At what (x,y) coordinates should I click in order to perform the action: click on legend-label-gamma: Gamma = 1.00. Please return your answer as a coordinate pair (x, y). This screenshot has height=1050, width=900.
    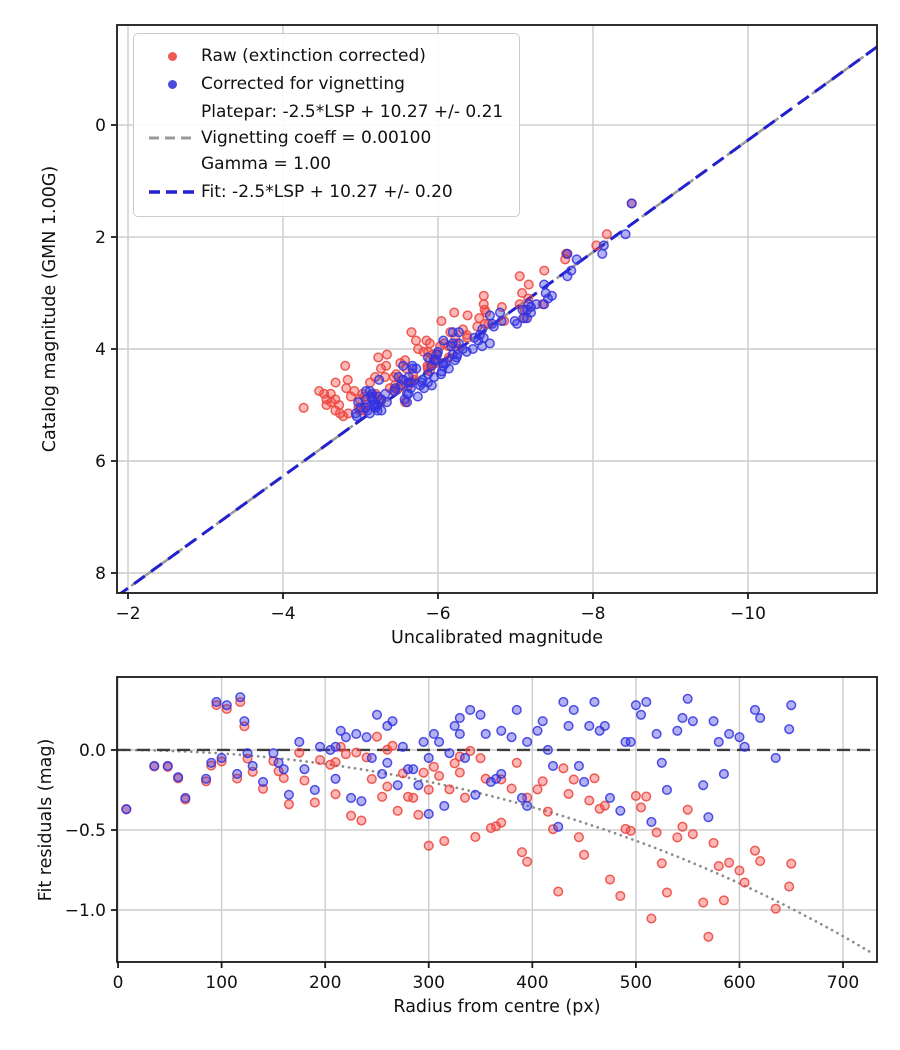
    Looking at the image, I should click on (266, 164).